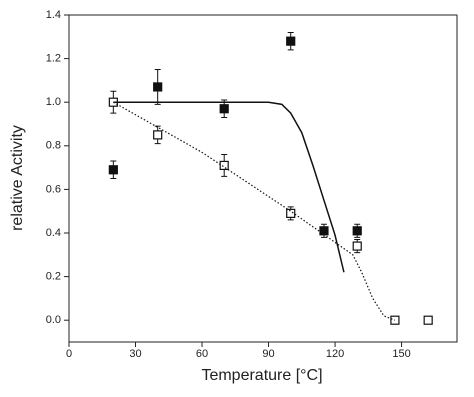 This screenshot has width=474, height=397. What do you see at coordinates (268, 354) in the screenshot?
I see `x-tick-label: 90` at bounding box center [268, 354].